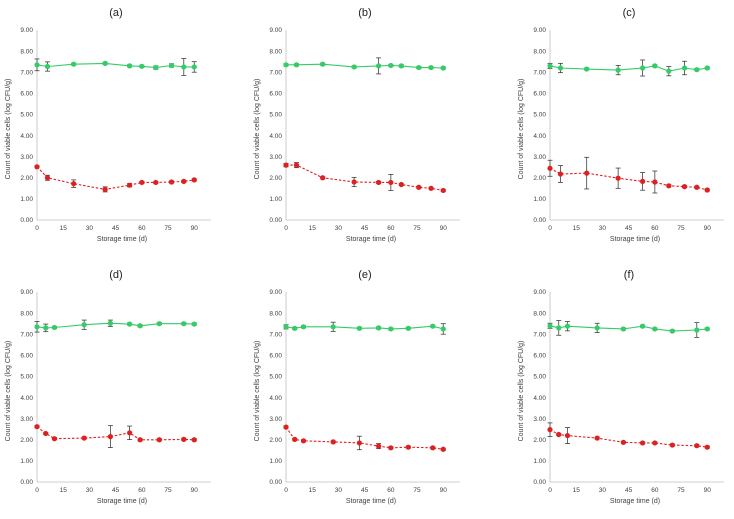 This screenshot has width=734, height=519. What do you see at coordinates (521, 129) in the screenshot?
I see `y-axis-title: Count of viable cells (log CFU/g)` at bounding box center [521, 129].